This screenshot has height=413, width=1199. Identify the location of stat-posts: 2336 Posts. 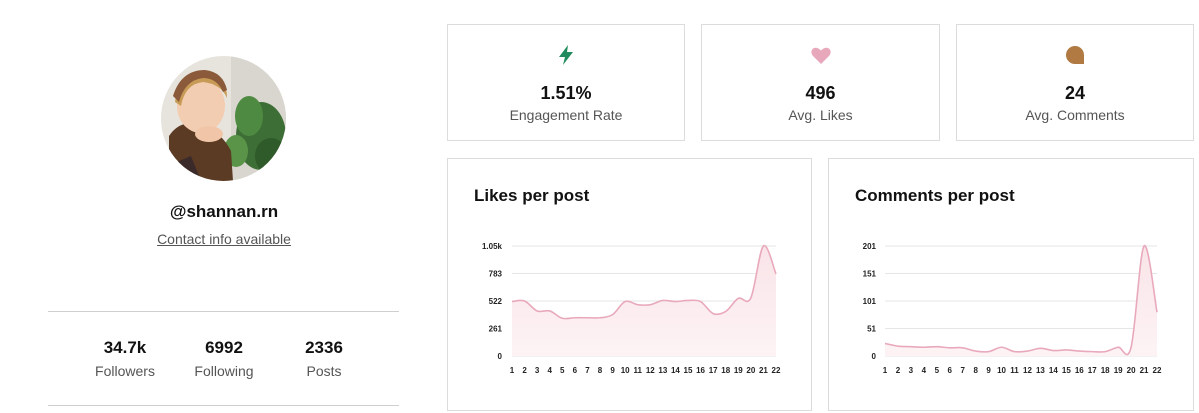
(324, 358).